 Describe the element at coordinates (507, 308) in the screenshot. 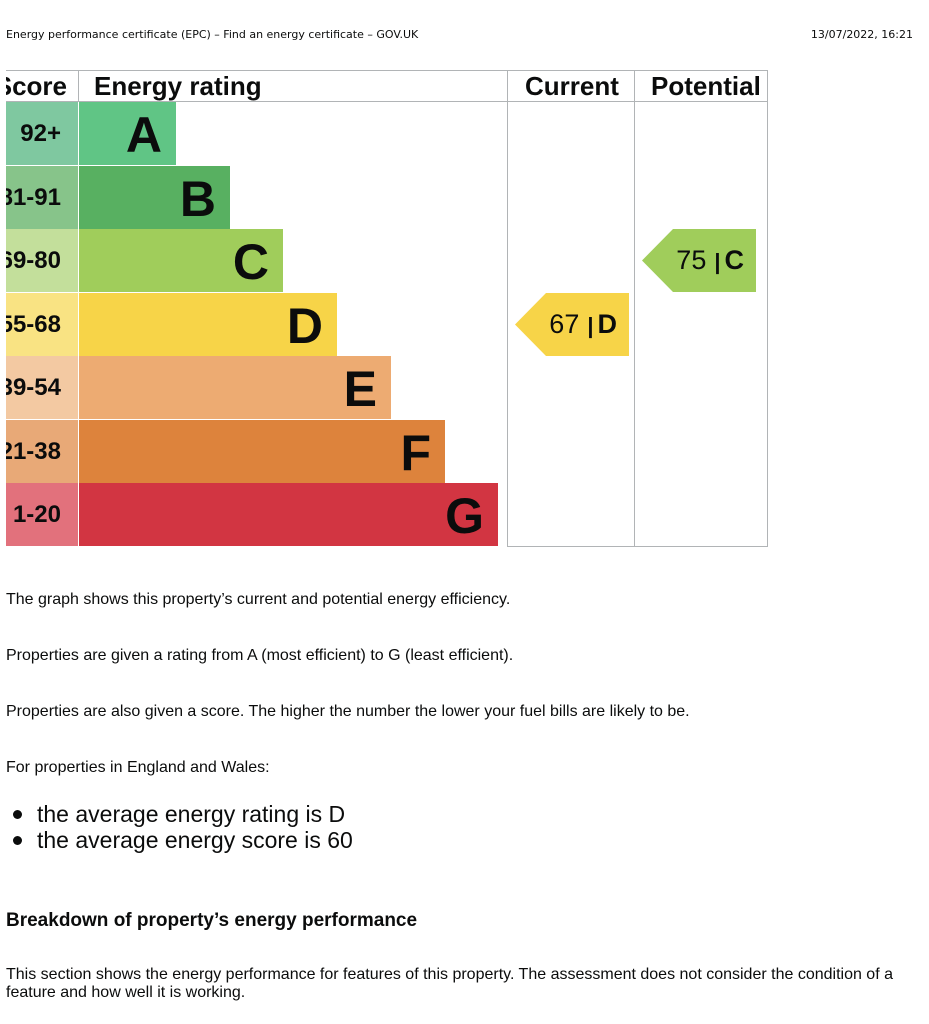

I see `current-divider` at that location.